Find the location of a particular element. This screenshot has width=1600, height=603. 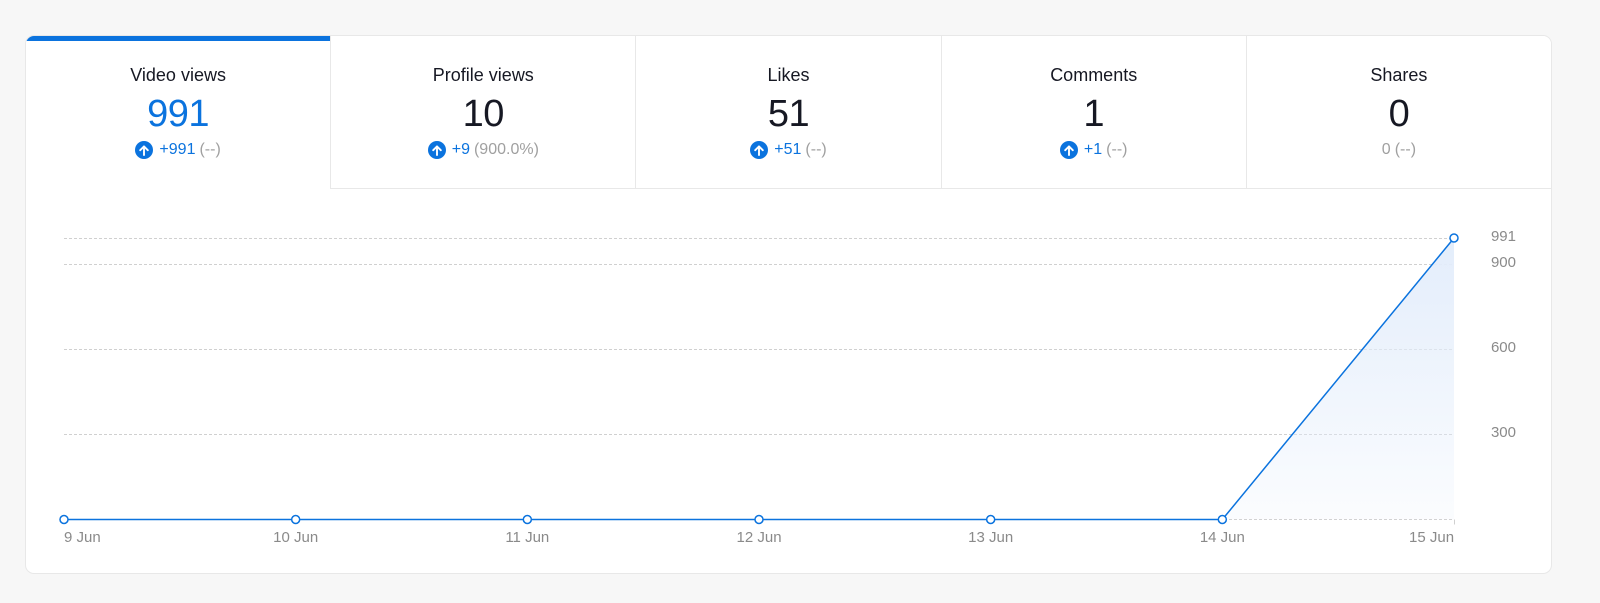

tab-video-views: Video views 991 +991 (--) is located at coordinates (178, 112).